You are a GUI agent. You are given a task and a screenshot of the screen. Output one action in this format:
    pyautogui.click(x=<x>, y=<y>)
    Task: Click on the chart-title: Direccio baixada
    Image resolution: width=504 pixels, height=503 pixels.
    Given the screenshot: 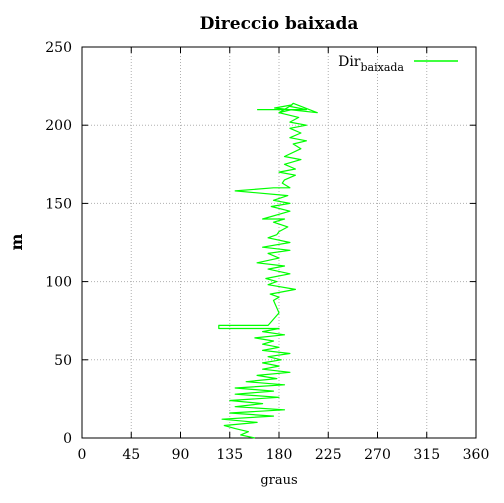 What is the action you would take?
    pyautogui.click(x=279, y=24)
    